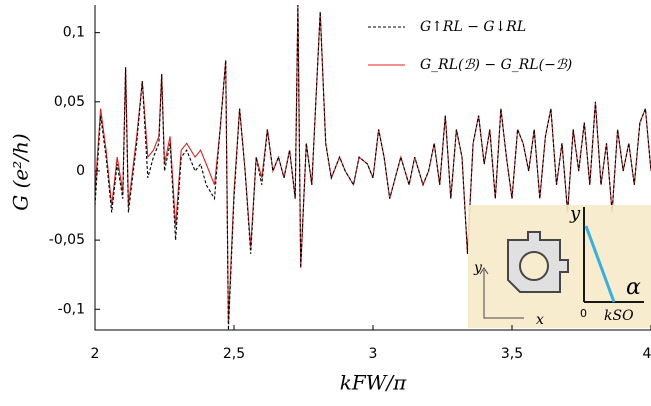  Describe the element at coordinates (71, 309) in the screenshot. I see `y-tick-label: -0,1` at that location.